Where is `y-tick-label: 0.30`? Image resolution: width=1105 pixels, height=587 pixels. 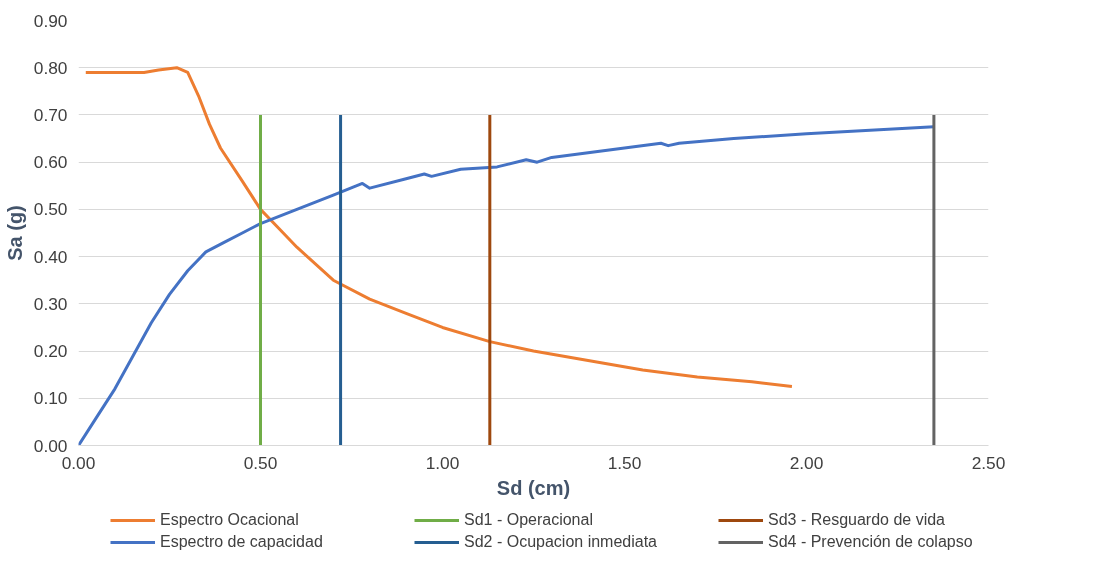 y-tick-label: 0.30 is located at coordinates (50, 303).